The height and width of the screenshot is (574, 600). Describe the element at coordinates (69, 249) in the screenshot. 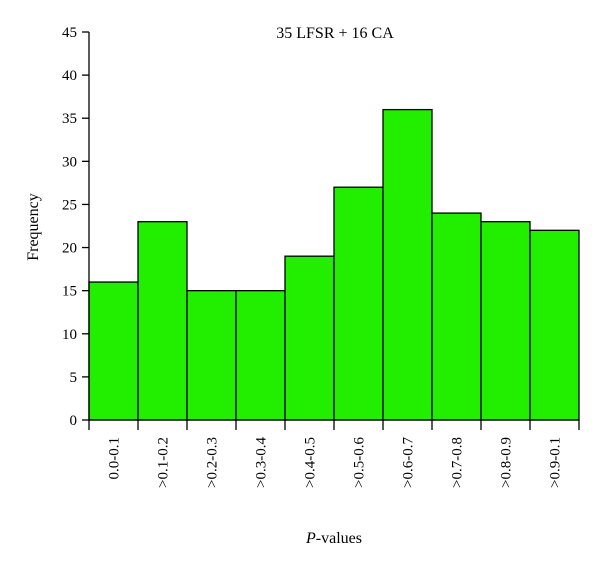

I see `y-tick-label: 20` at that location.